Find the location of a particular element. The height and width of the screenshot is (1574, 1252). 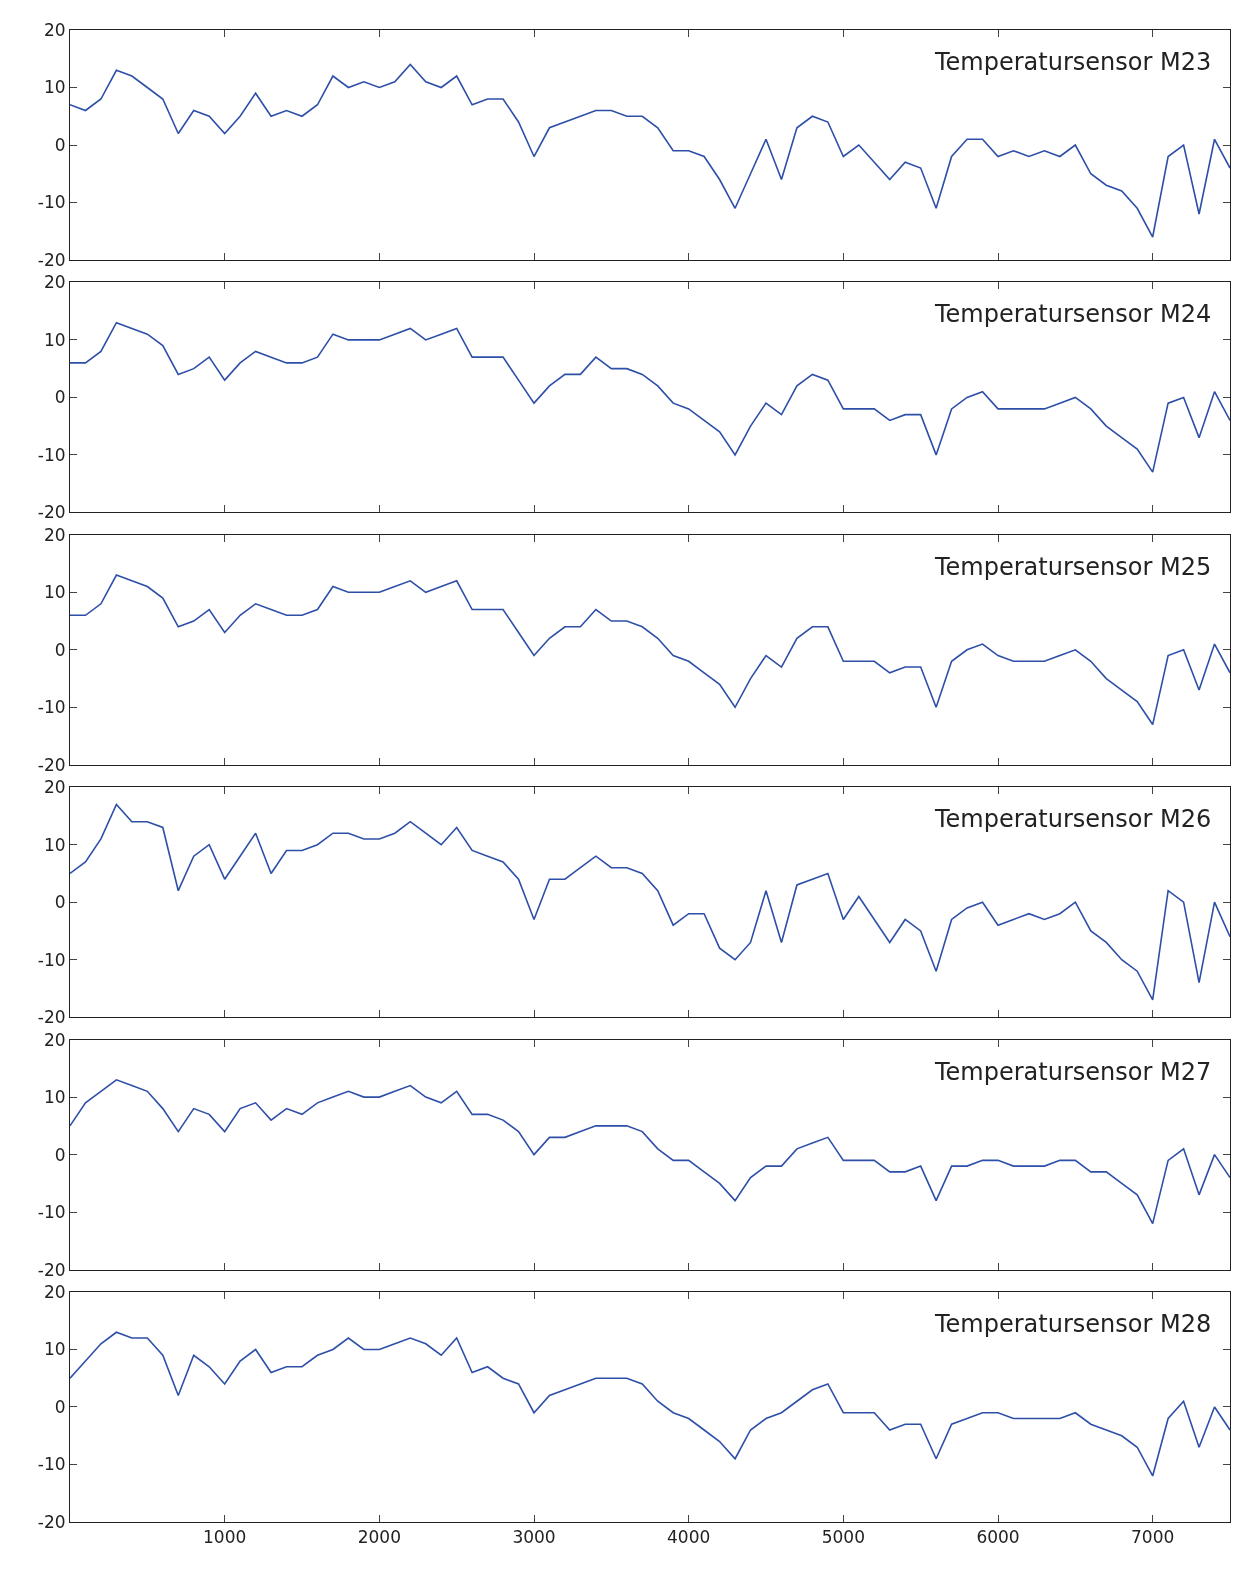

text: Temperatursensor M24 is located at coordinates (1073, 314).